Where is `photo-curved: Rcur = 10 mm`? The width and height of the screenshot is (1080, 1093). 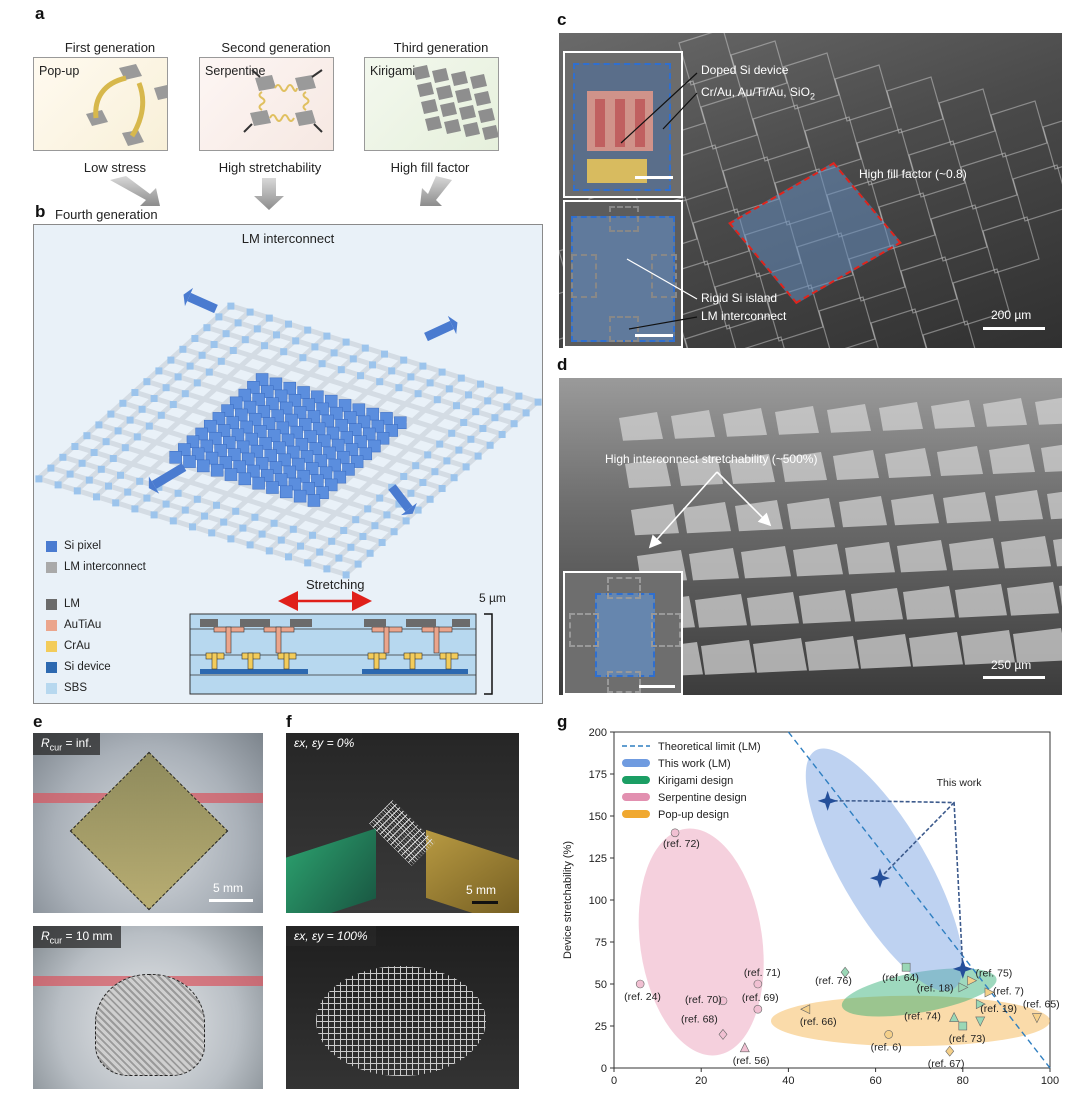
photo-curved: Rcur = 10 mm is located at coordinates (148, 1007).